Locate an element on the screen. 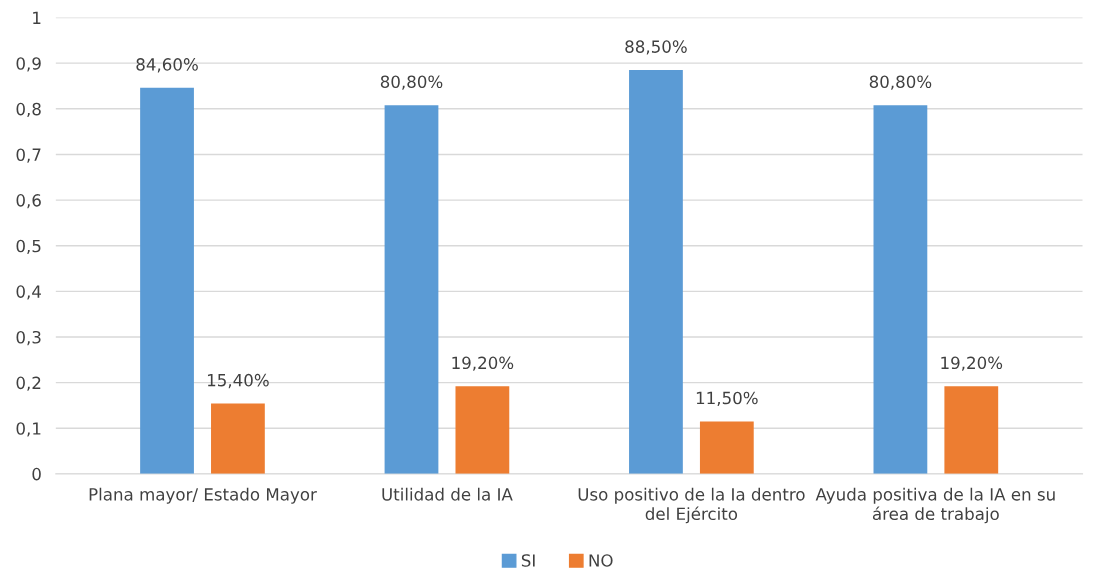  y-tick-label: 0,5 is located at coordinates (28, 246).